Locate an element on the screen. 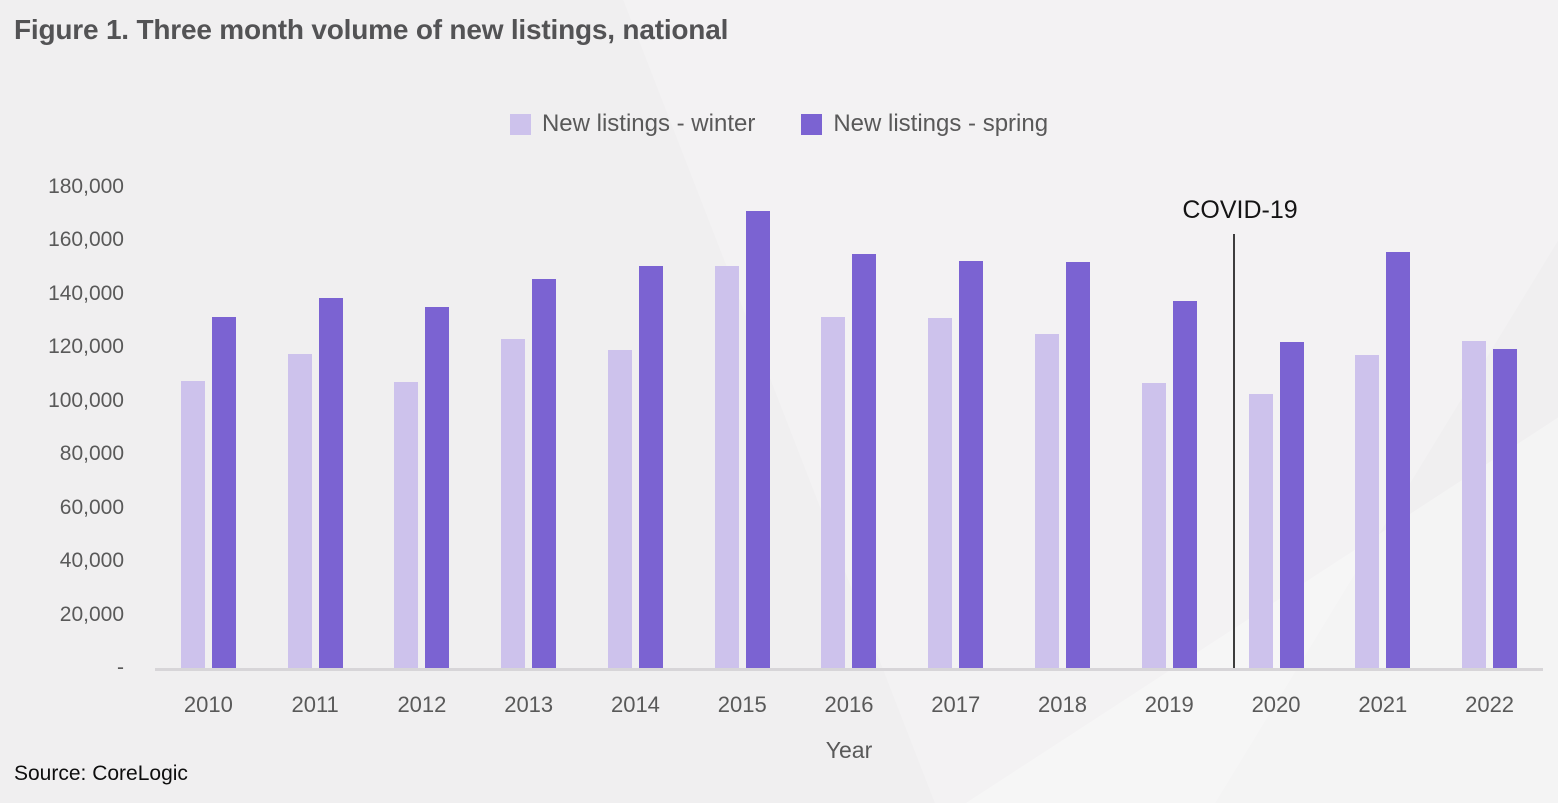  bar-winter-2010 is located at coordinates (192, 524).